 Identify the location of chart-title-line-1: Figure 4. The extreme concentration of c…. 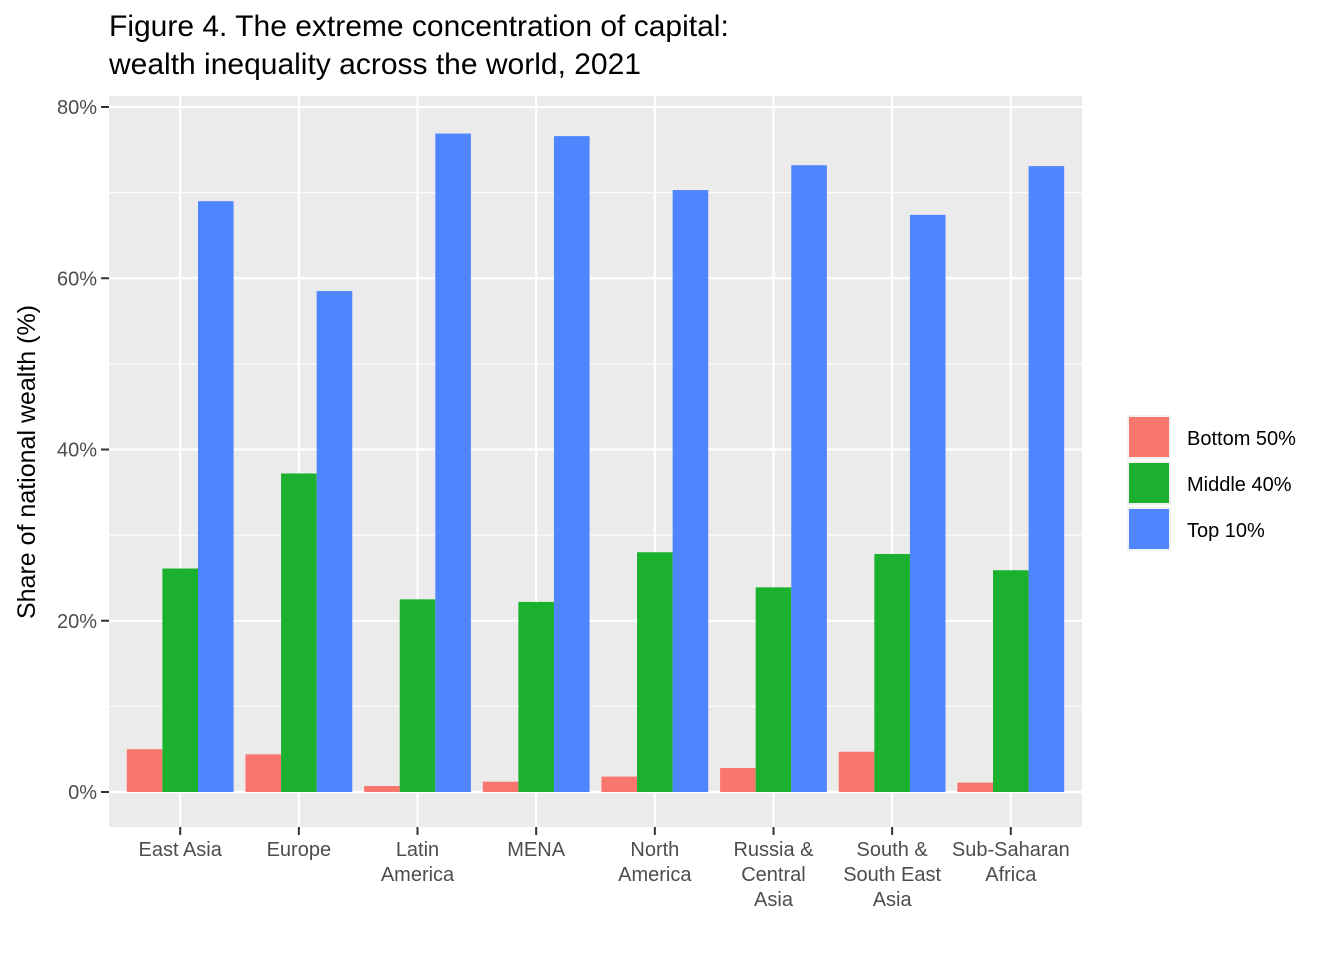
(419, 26).